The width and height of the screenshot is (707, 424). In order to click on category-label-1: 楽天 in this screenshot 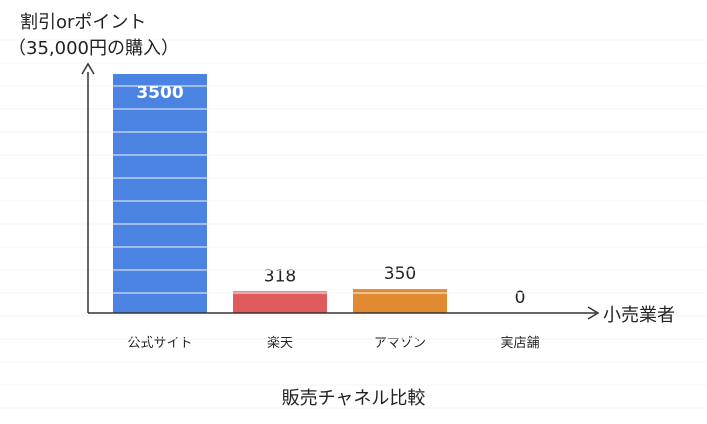, I will do `click(280, 343)`.